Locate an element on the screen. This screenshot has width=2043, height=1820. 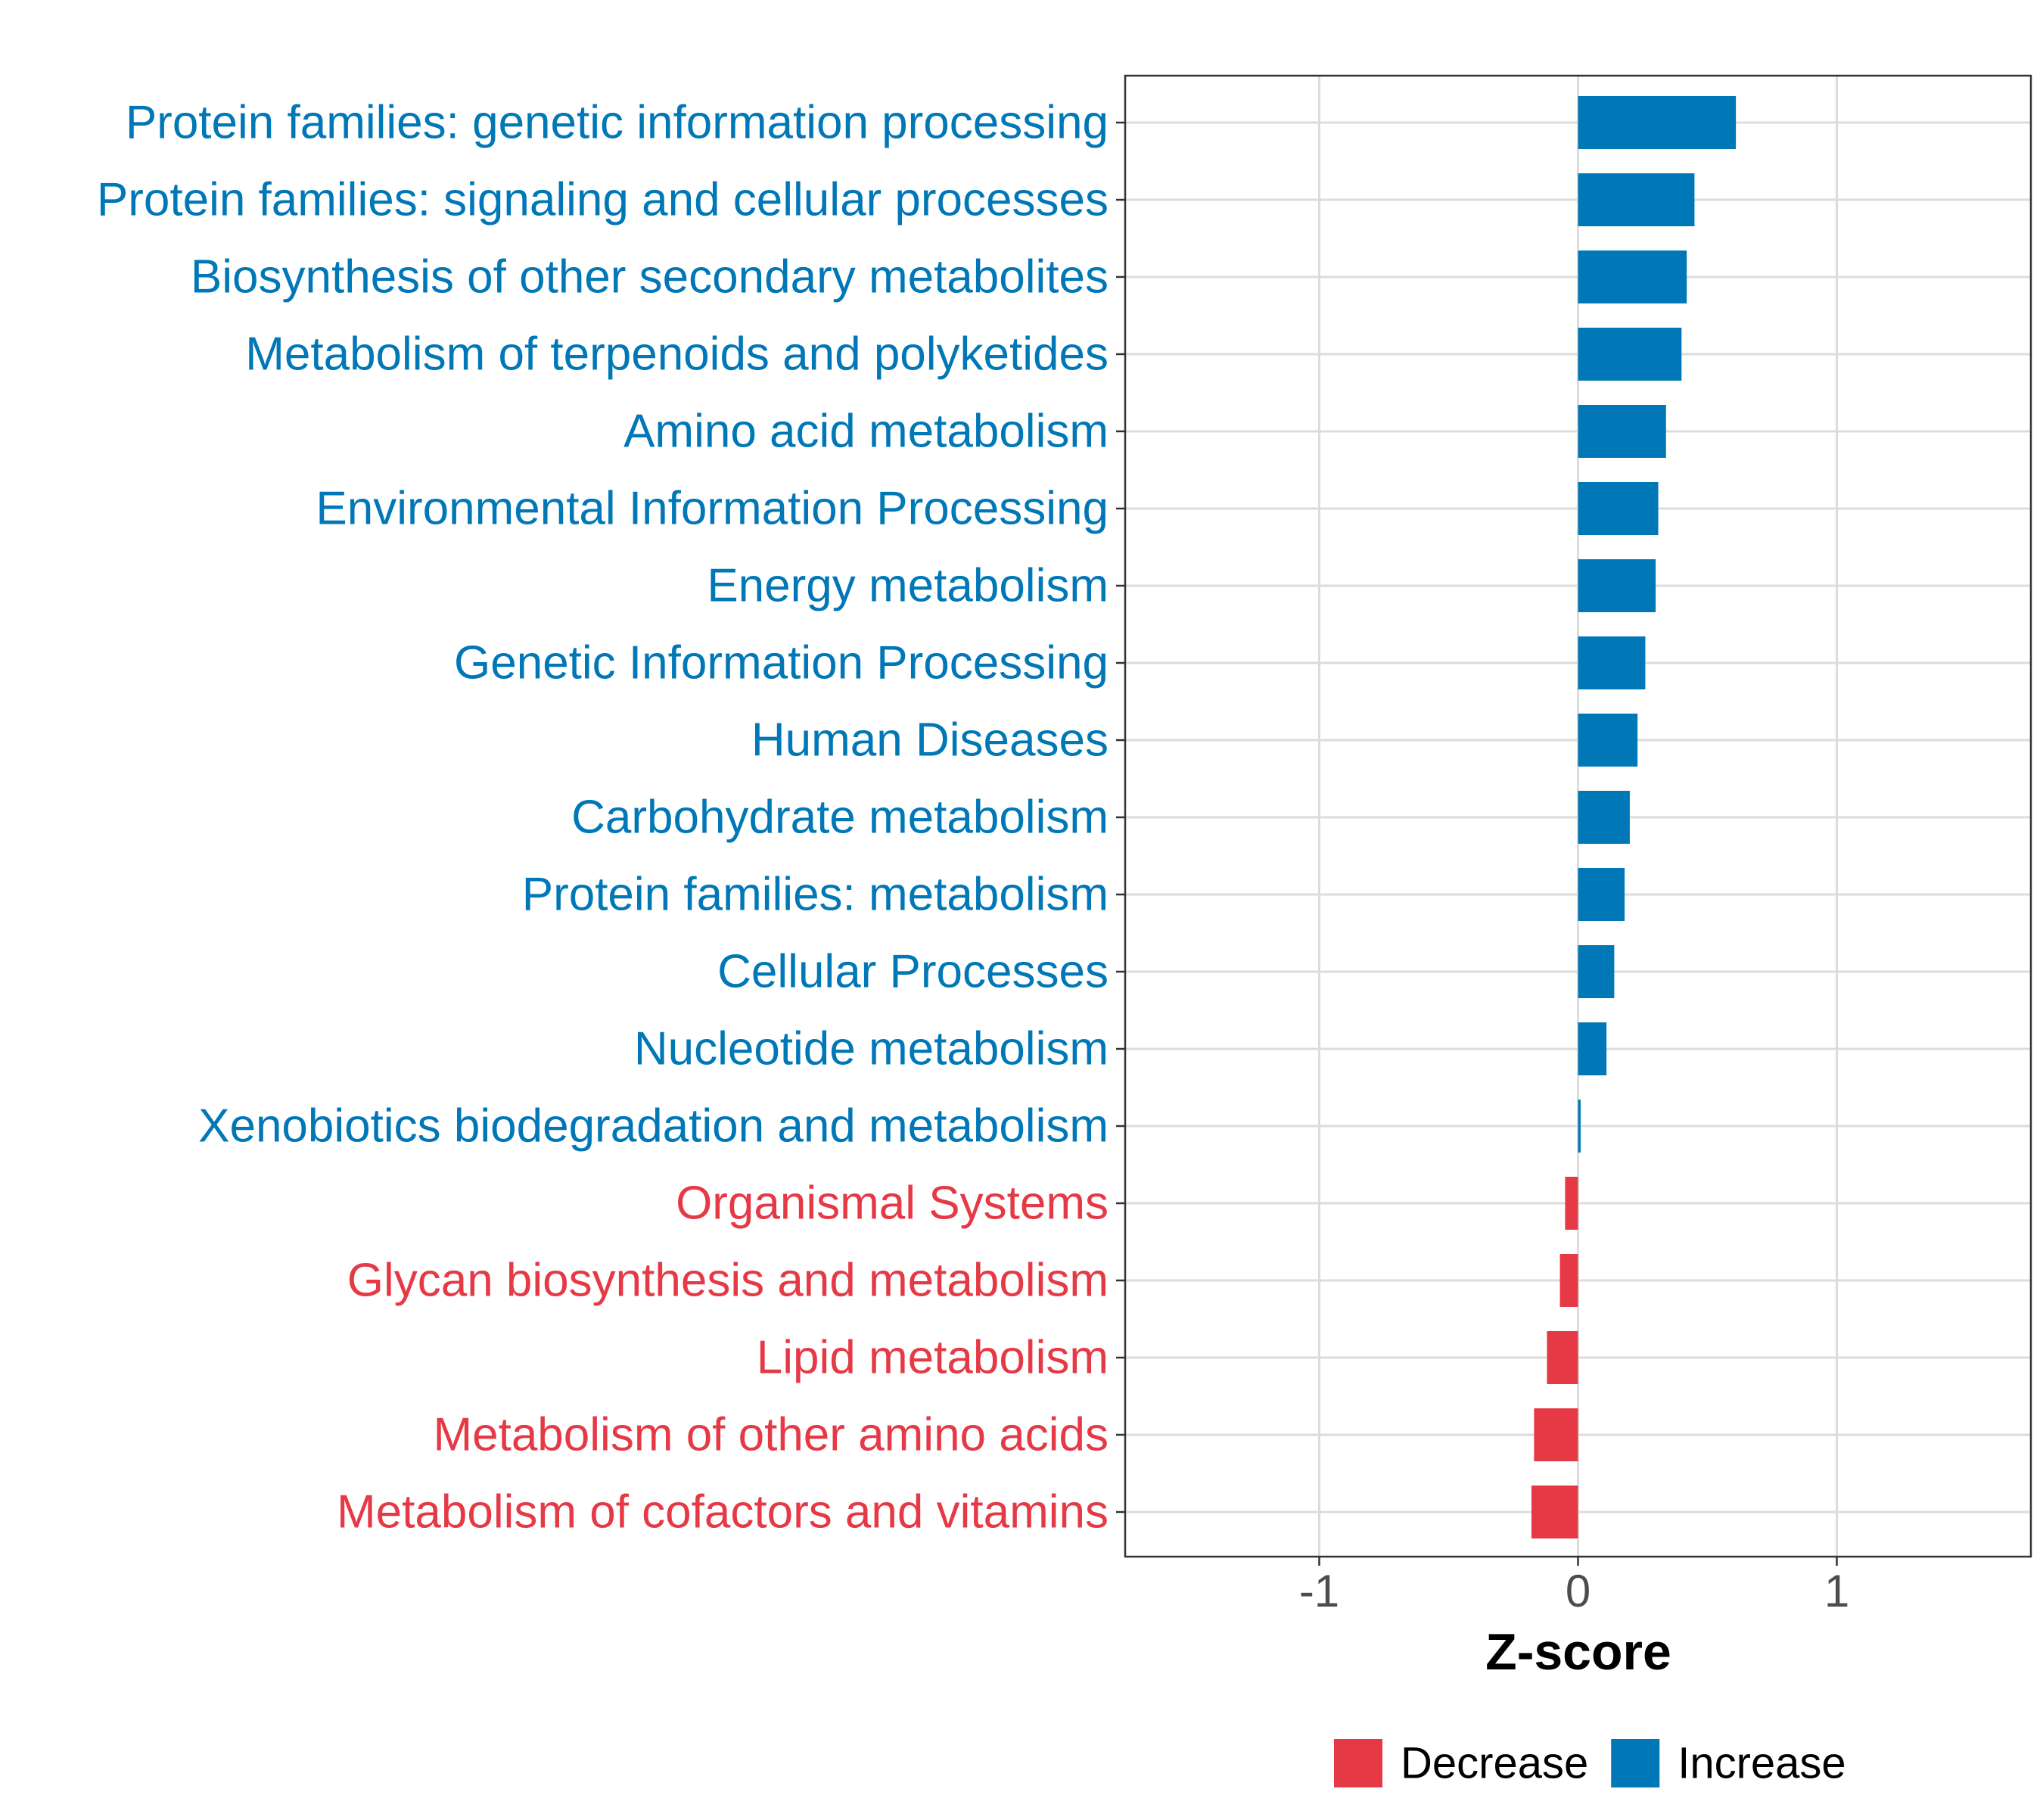
legend-key-increase is located at coordinates (1636, 1763).